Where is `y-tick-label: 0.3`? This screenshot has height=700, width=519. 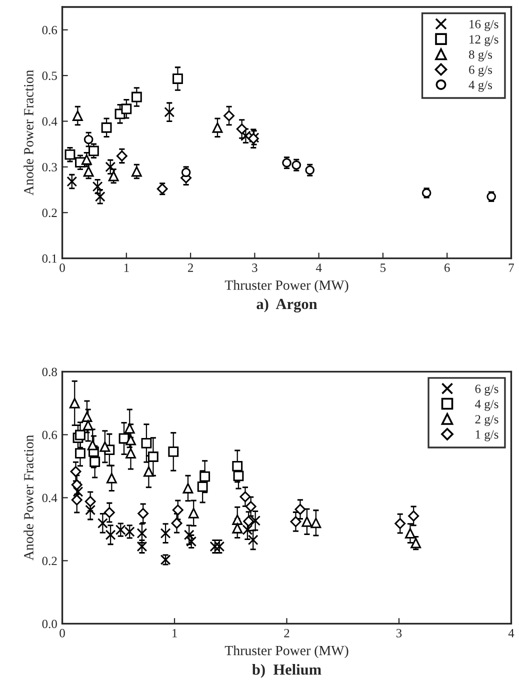
y-tick-label: 0.3 is located at coordinates (49, 167).